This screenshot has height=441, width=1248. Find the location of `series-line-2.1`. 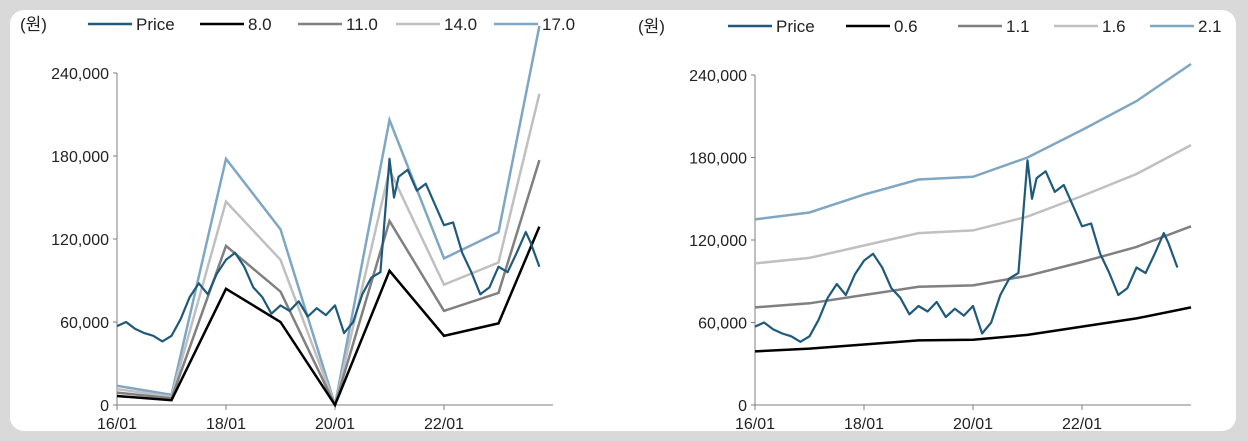

series-line-2.1 is located at coordinates (973, 141).